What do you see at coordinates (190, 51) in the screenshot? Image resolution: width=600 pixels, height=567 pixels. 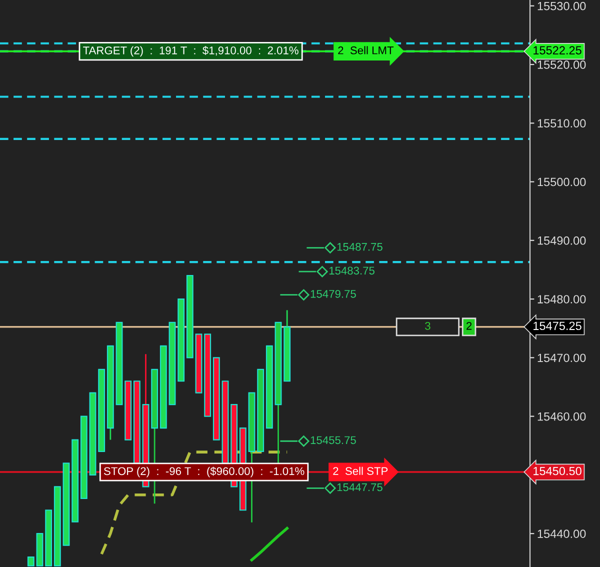 I see `annotation: TARGET (2) : 191 T : $1,910.00 : 2.01%` at bounding box center [190, 51].